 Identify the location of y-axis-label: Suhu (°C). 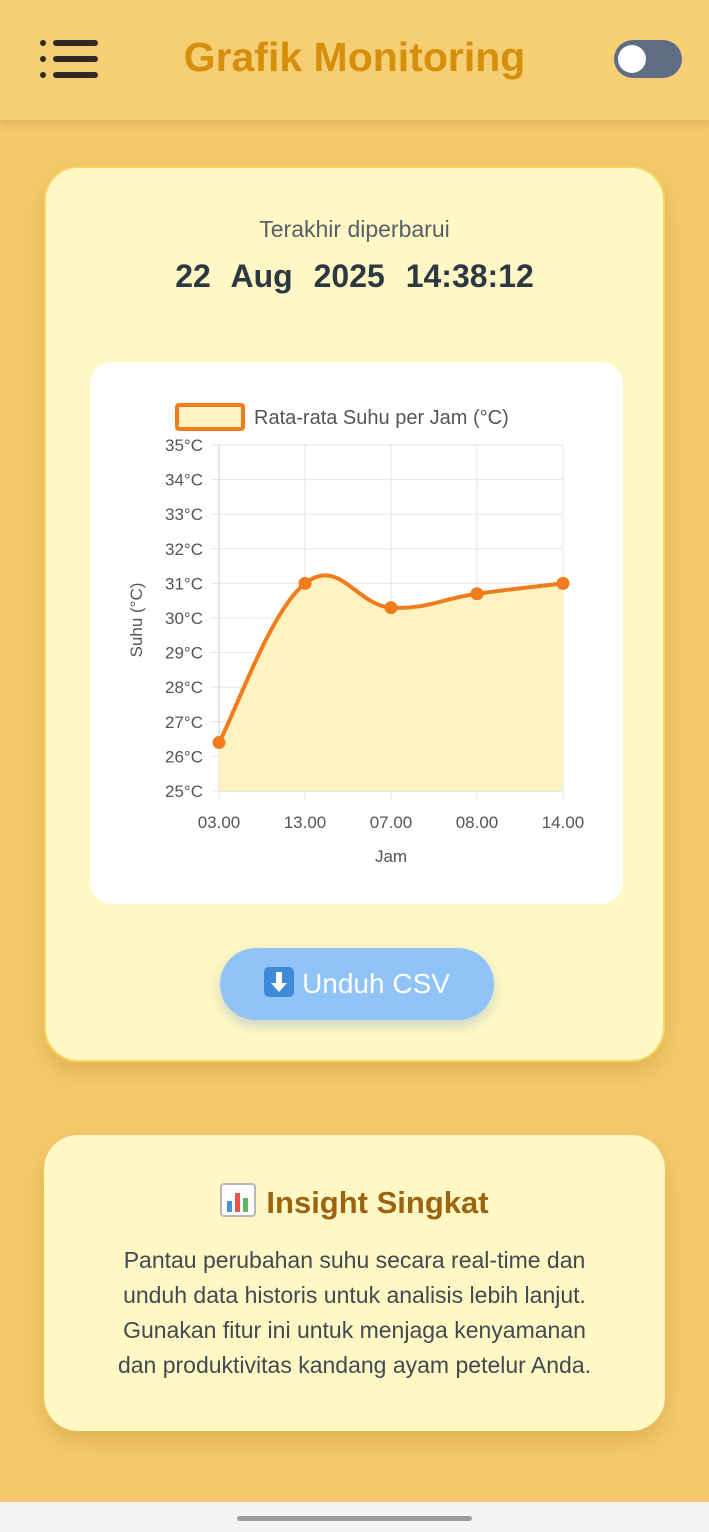
(136, 620).